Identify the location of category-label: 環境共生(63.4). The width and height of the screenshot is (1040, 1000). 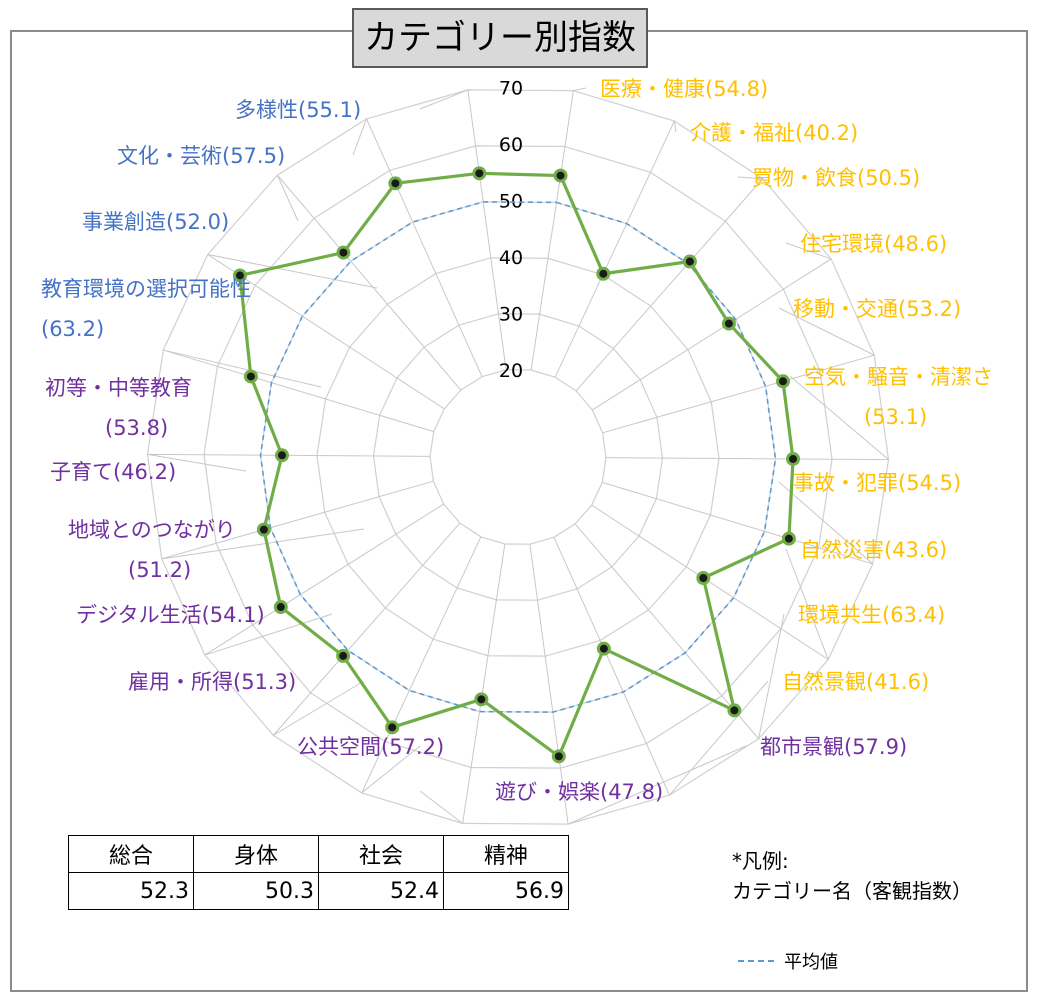
(871, 615).